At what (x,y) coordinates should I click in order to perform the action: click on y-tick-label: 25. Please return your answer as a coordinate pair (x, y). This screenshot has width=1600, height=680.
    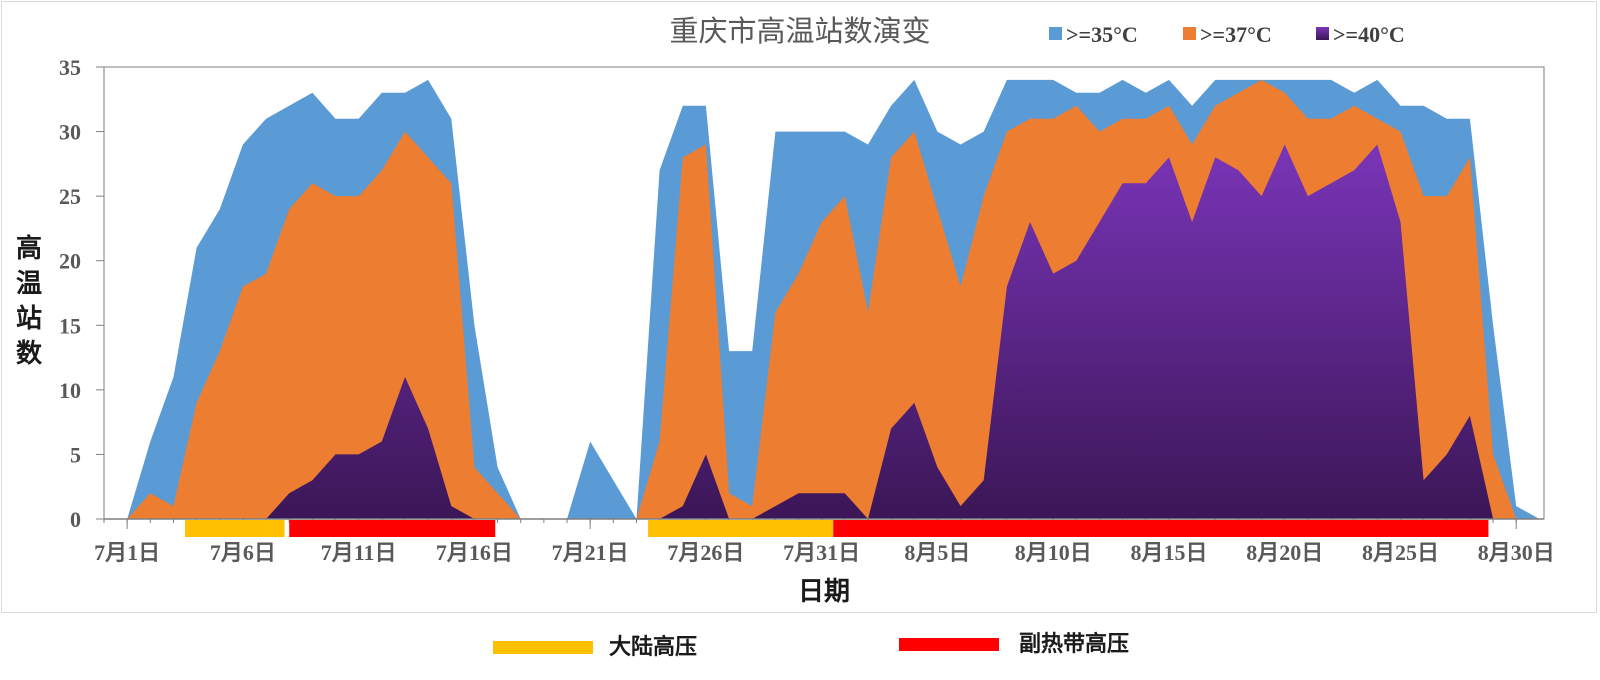
    Looking at the image, I should click on (70, 196).